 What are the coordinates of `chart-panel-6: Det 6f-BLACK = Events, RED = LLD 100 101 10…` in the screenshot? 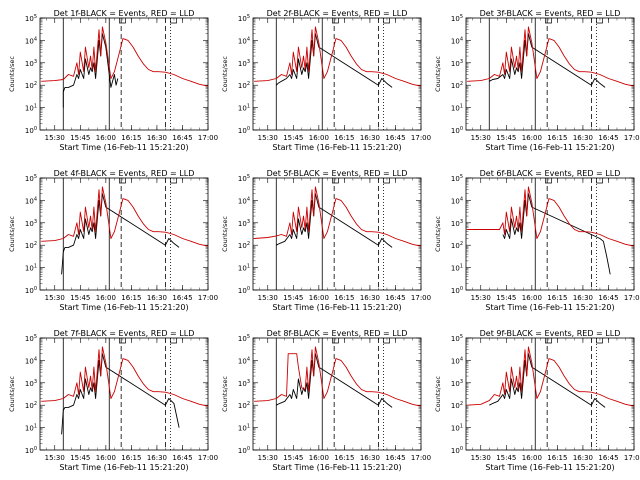 It's located at (537, 240).